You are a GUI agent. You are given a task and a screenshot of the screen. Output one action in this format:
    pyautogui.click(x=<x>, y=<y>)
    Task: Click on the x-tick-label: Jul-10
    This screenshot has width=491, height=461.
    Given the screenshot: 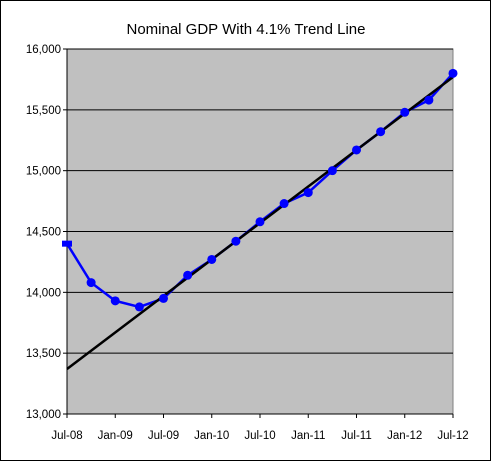 What is the action you would take?
    pyautogui.click(x=259, y=436)
    